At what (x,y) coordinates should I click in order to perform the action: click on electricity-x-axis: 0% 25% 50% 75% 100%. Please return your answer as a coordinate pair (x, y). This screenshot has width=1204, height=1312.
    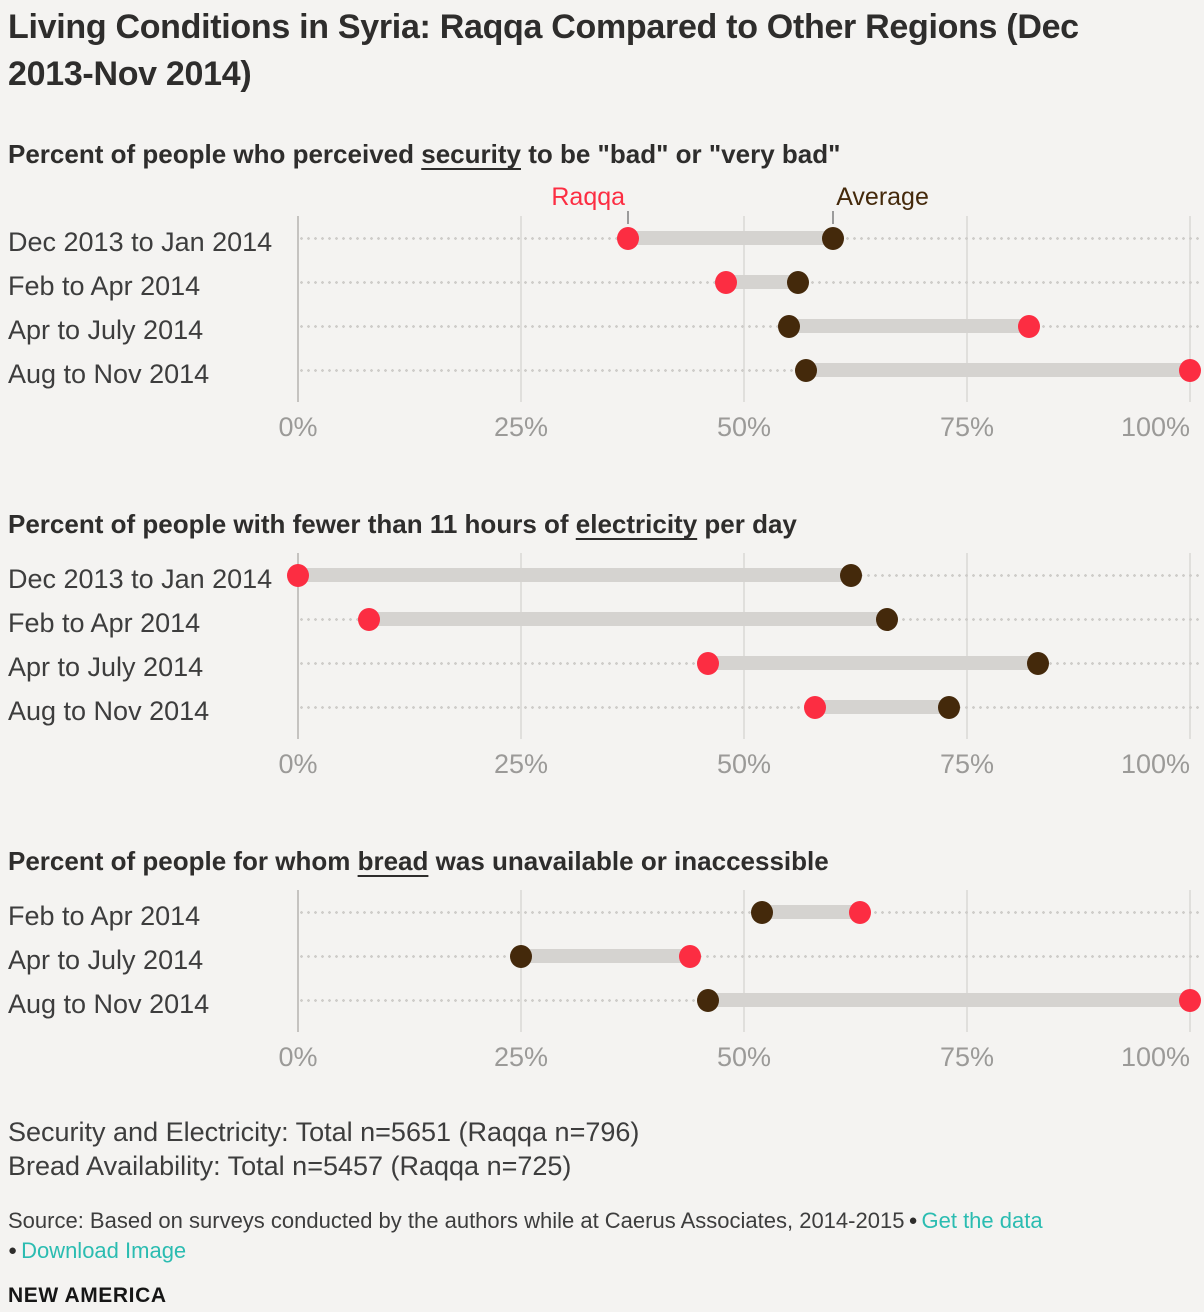
    Looking at the image, I should click on (734, 764).